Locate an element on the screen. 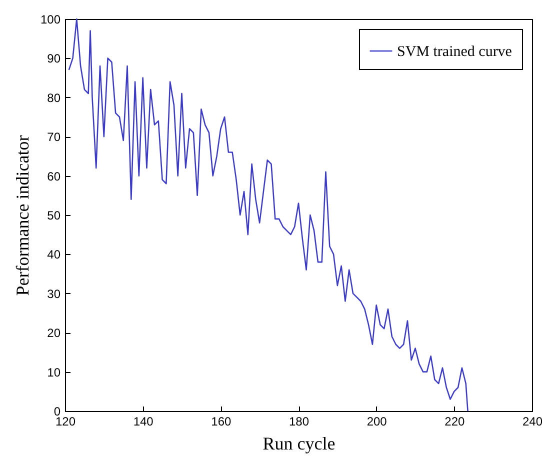 The width and height of the screenshot is (542, 456). x-tick-label: 140 is located at coordinates (143, 421).